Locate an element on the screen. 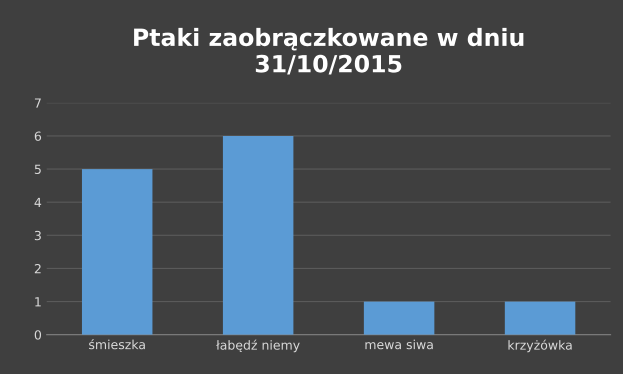  x-tick-label: łabędź niemy is located at coordinates (258, 346).